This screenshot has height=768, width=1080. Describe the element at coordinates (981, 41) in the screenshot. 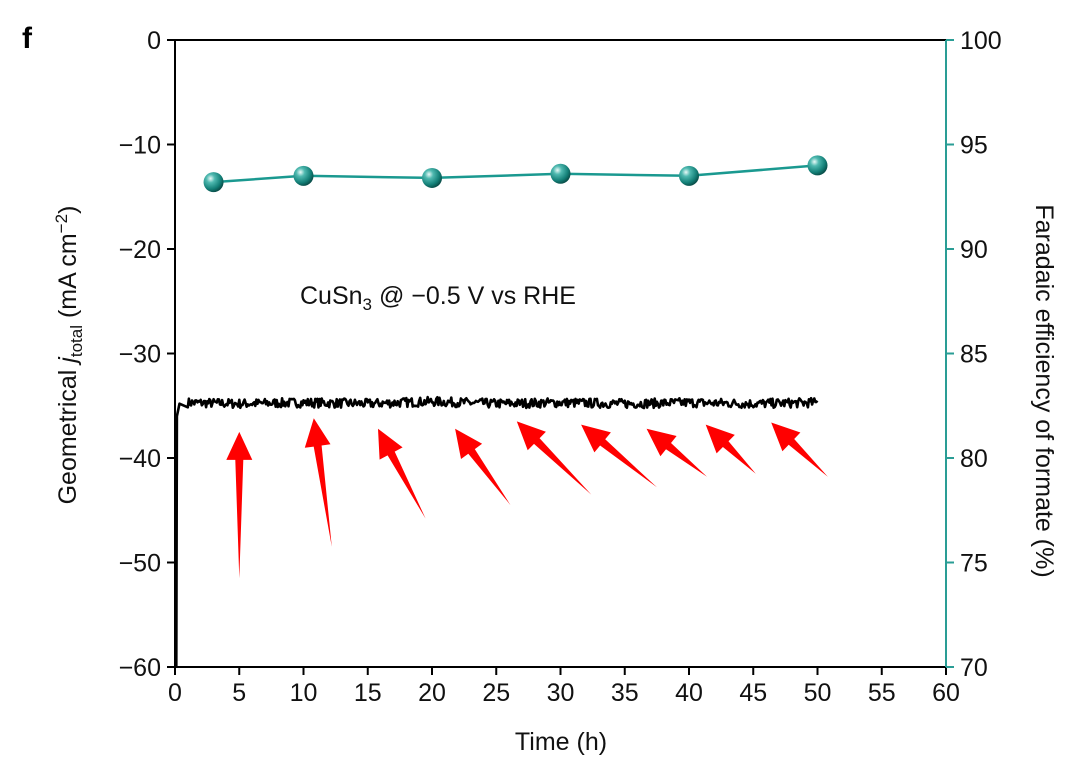

I see `y-right-tick-label: 100` at that location.